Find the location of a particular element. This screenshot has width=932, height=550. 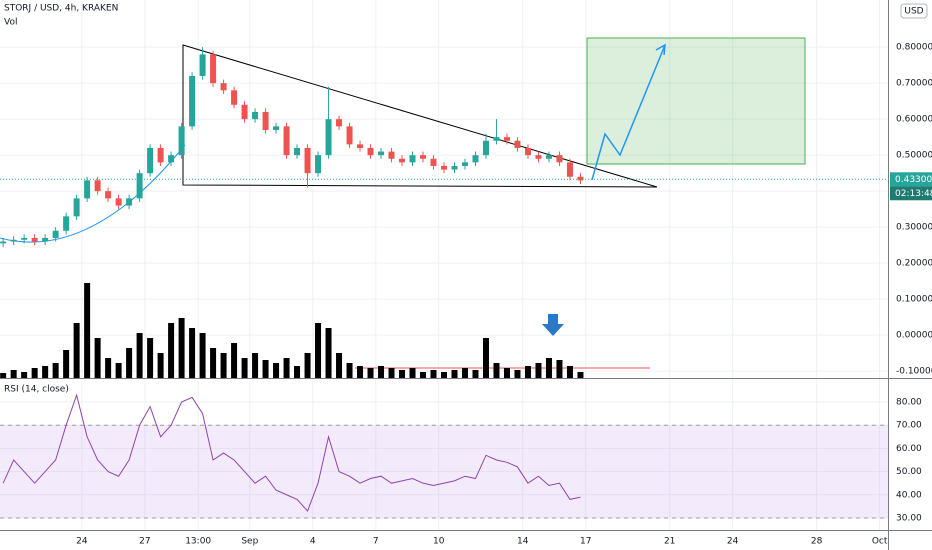

x-tick-label: 28 is located at coordinates (817, 542).